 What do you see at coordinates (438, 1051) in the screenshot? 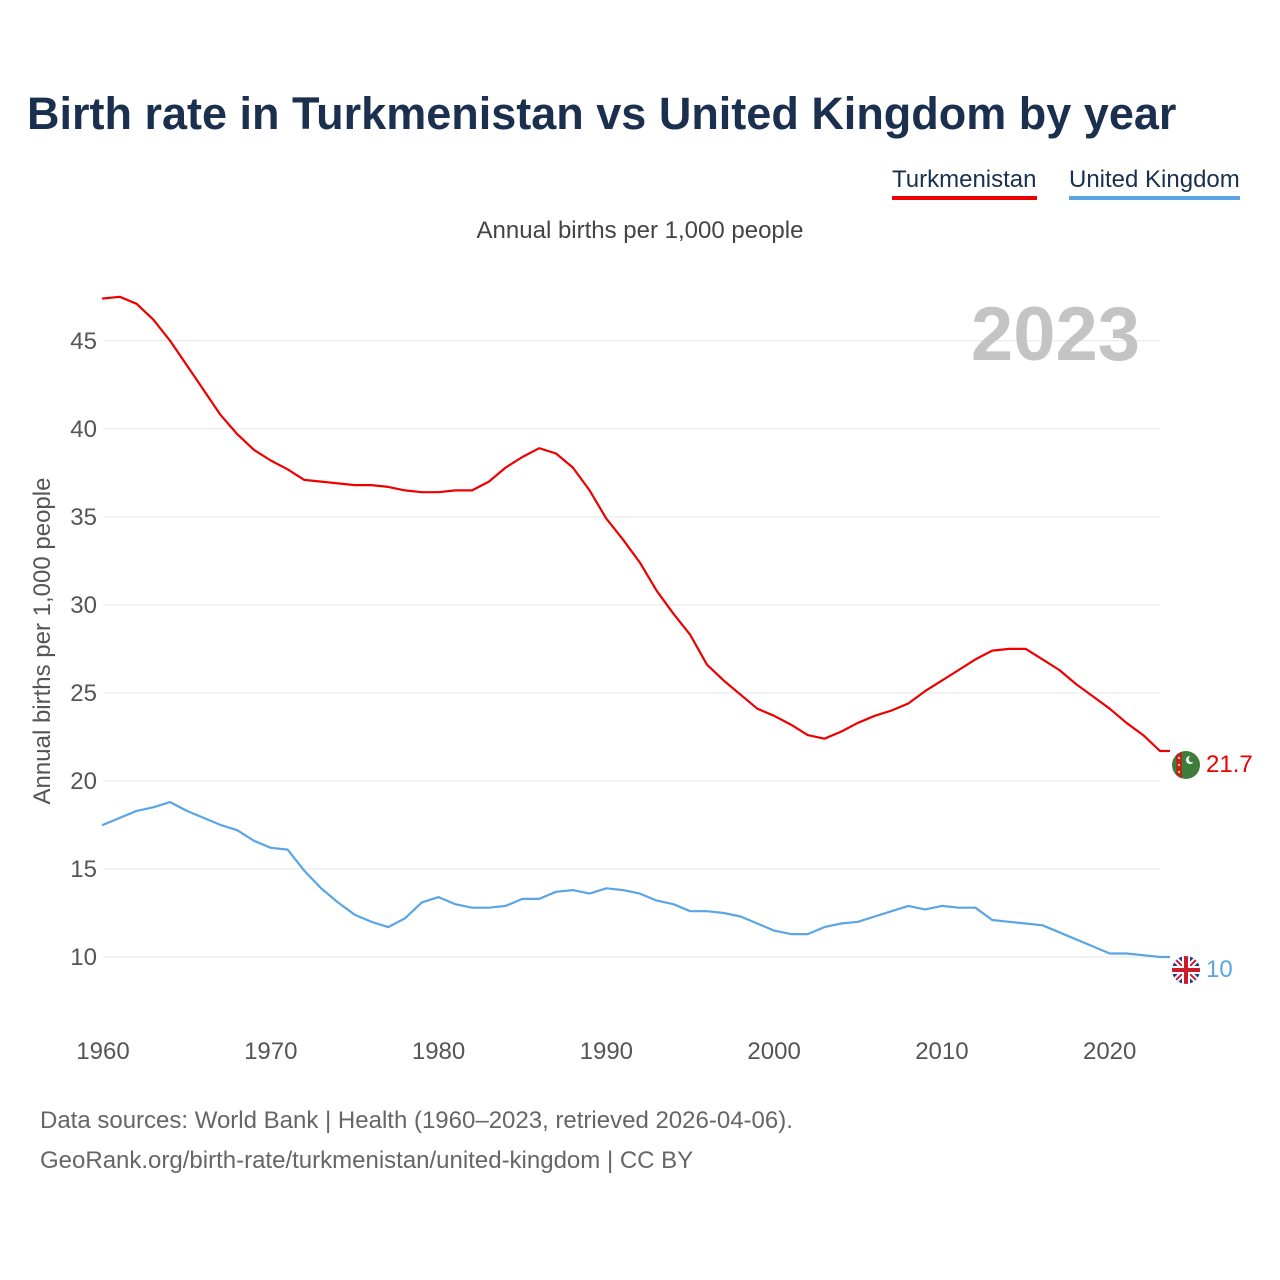
I see `x-tick-label: 1980` at bounding box center [438, 1051].